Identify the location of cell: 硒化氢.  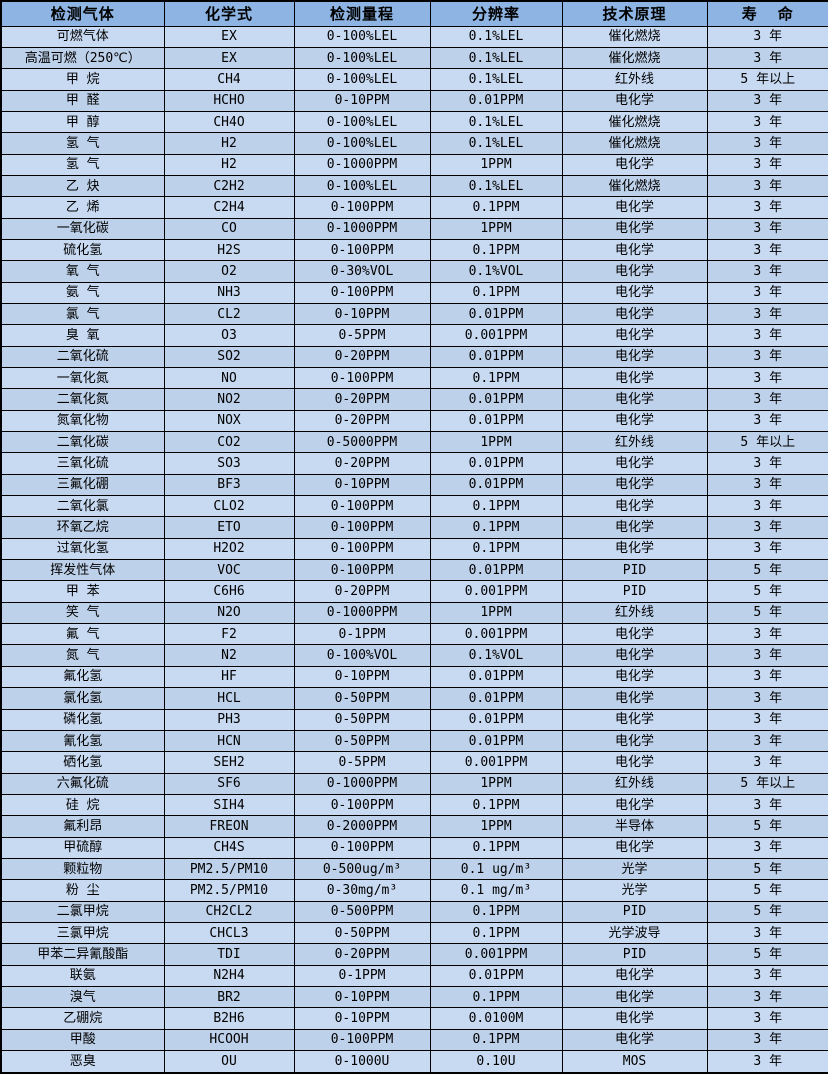
(82, 762).